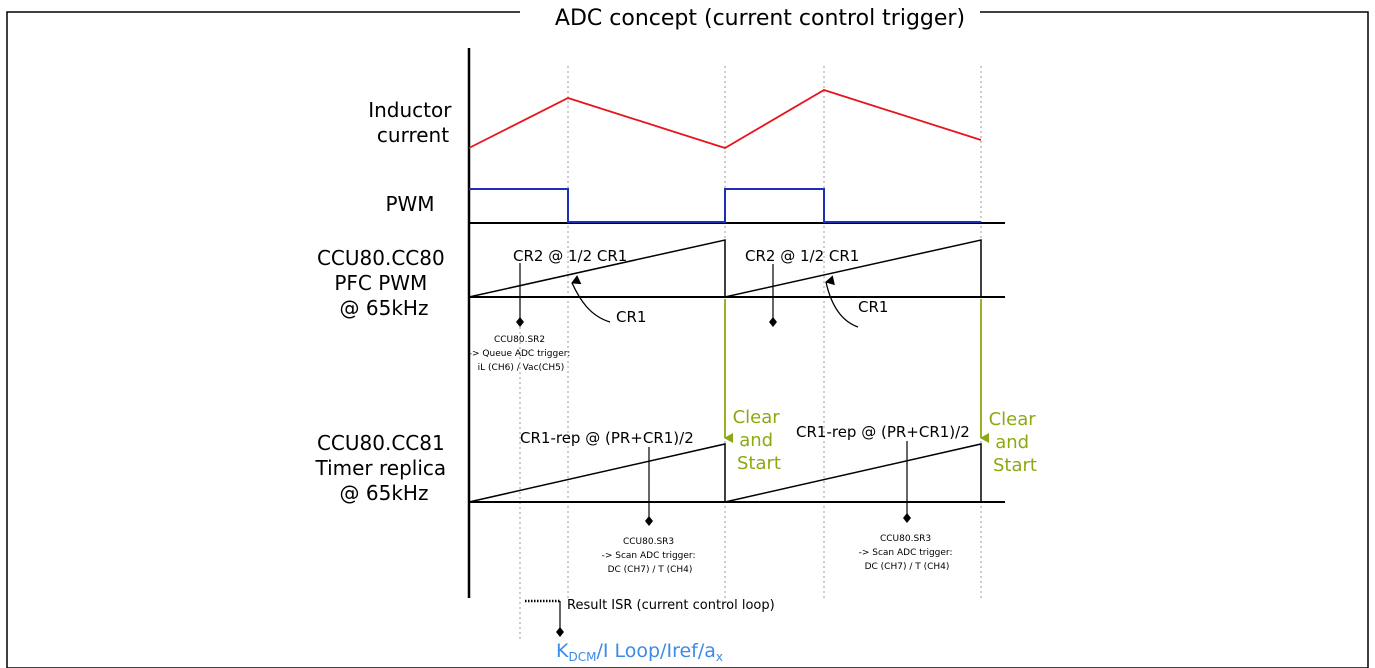 Image resolution: width=1375 pixels, height=668 pixels. I want to click on cr1-curved-arrow-left, so click(591, 299).